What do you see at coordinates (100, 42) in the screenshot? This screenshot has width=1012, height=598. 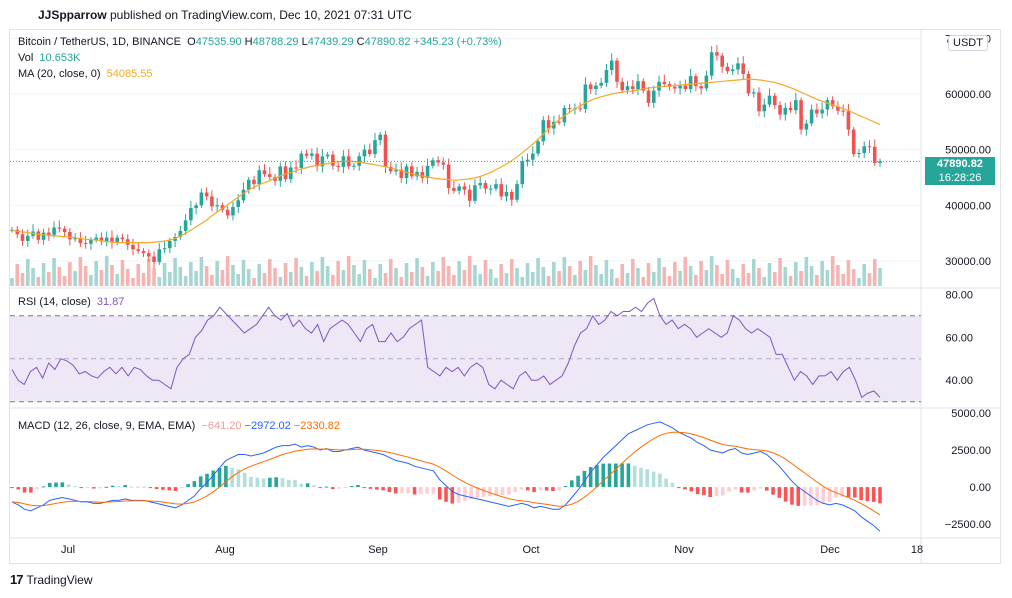 I see `symbol-label: Bitcoin / TetherUS, 1D, BINANCE` at bounding box center [100, 42].